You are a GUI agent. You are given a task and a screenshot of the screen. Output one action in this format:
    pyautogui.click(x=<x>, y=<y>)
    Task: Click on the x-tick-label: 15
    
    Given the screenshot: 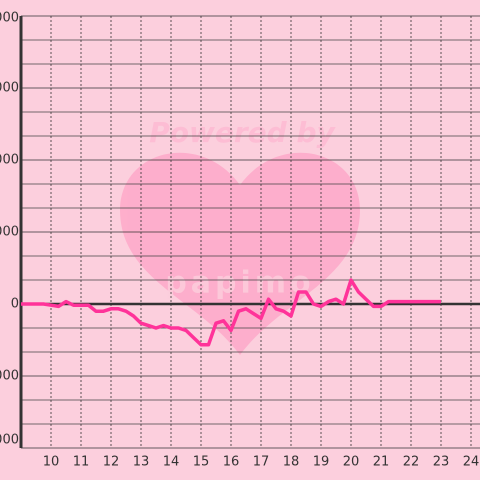 What is the action you would take?
    pyautogui.click(x=201, y=462)
    